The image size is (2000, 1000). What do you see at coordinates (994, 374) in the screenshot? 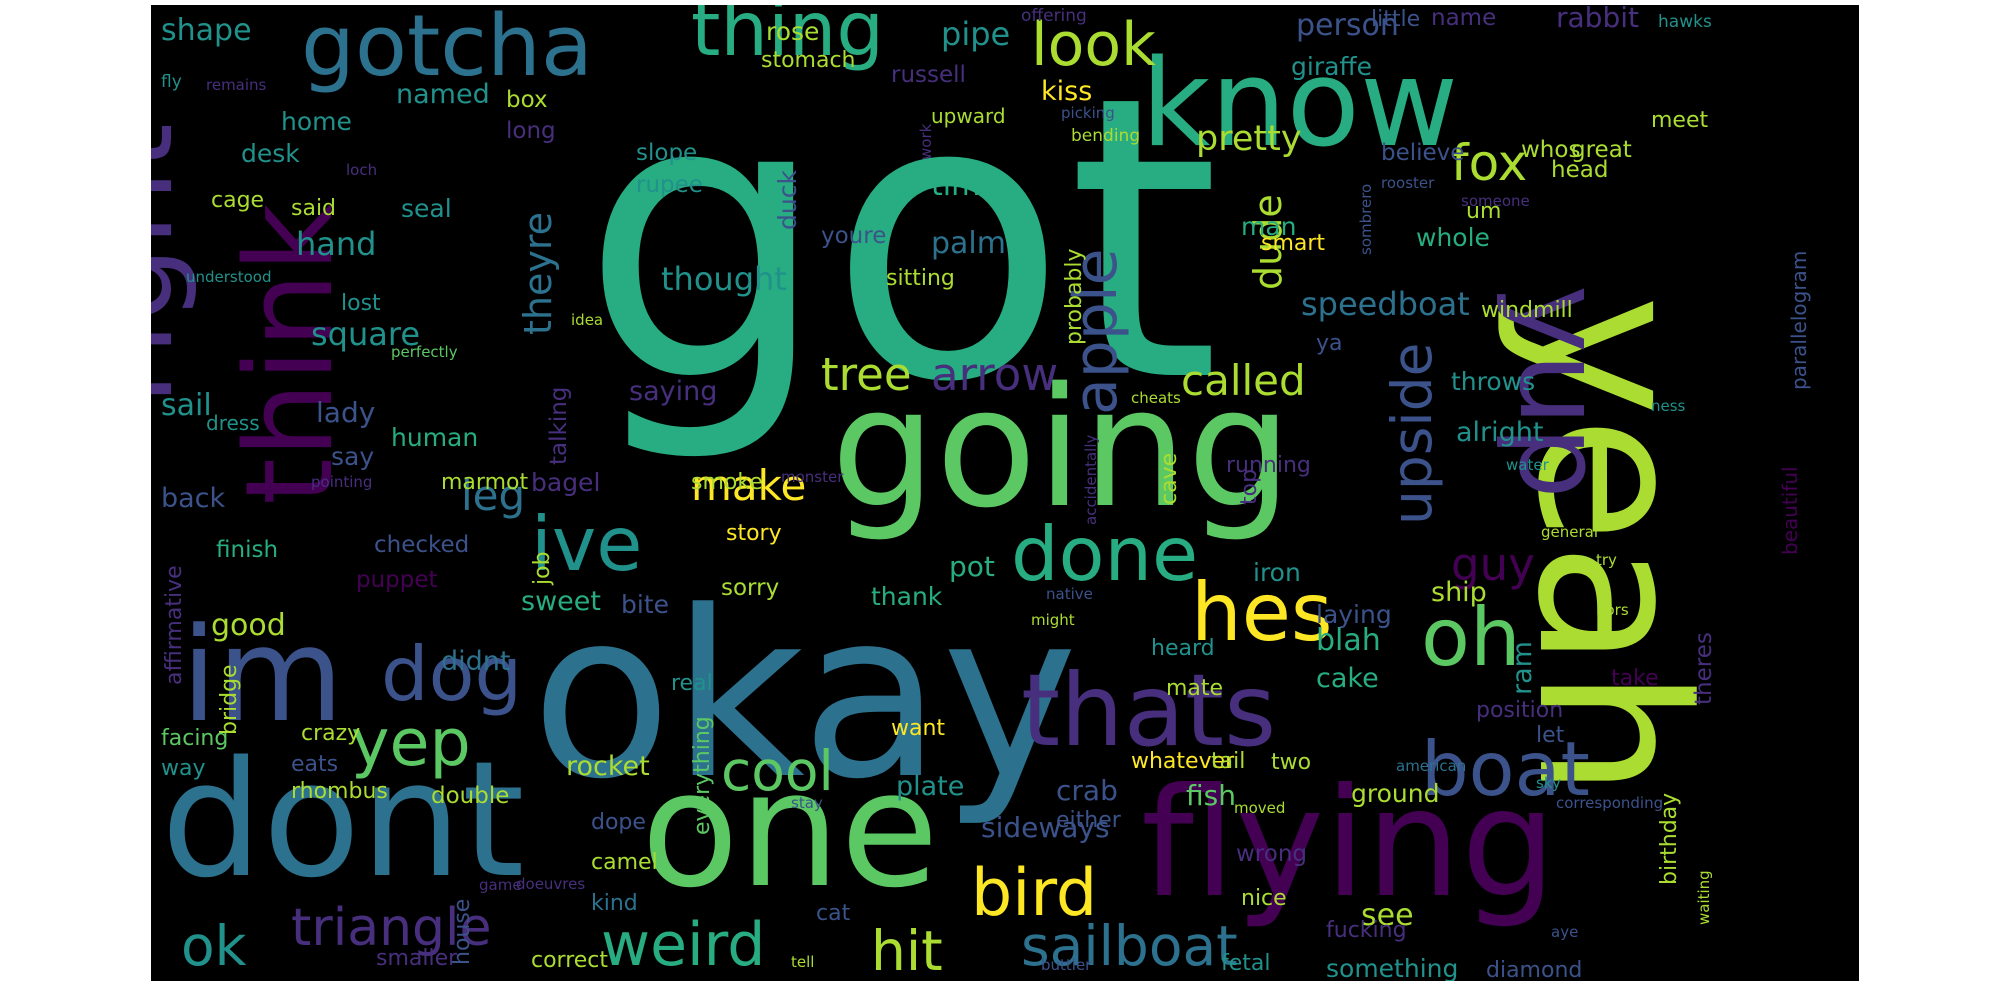
I see `word-arrow: arrow` at bounding box center [994, 374].